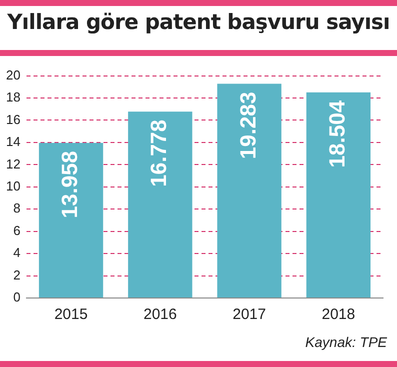  What do you see at coordinates (346, 342) in the screenshot?
I see `text: Kaynak: TPE` at bounding box center [346, 342].